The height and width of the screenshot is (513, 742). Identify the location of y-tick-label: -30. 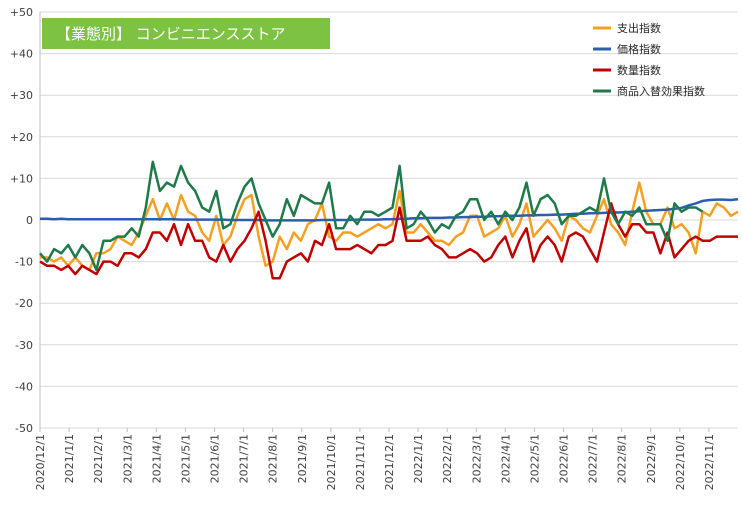
(24, 345).